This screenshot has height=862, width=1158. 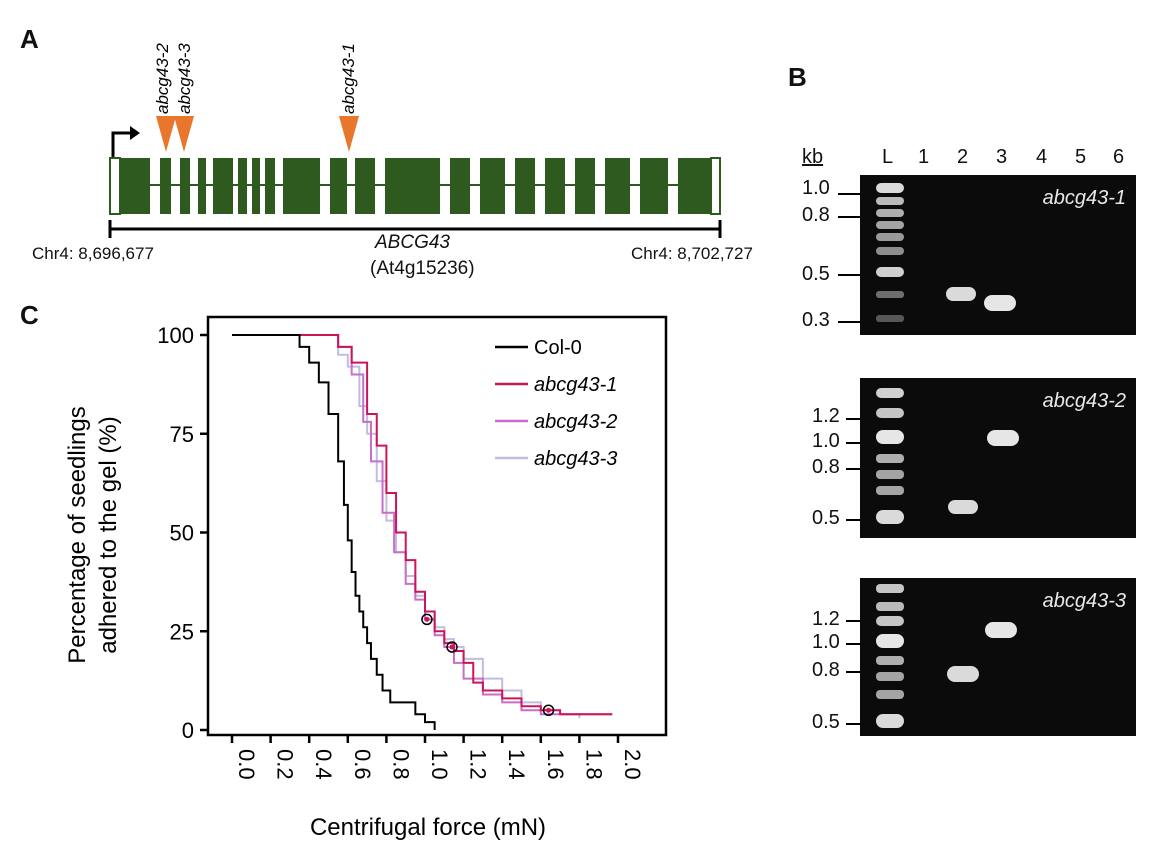 I want to click on insertion-label-abcg43-2: abcg43-2, so click(x=162, y=78).